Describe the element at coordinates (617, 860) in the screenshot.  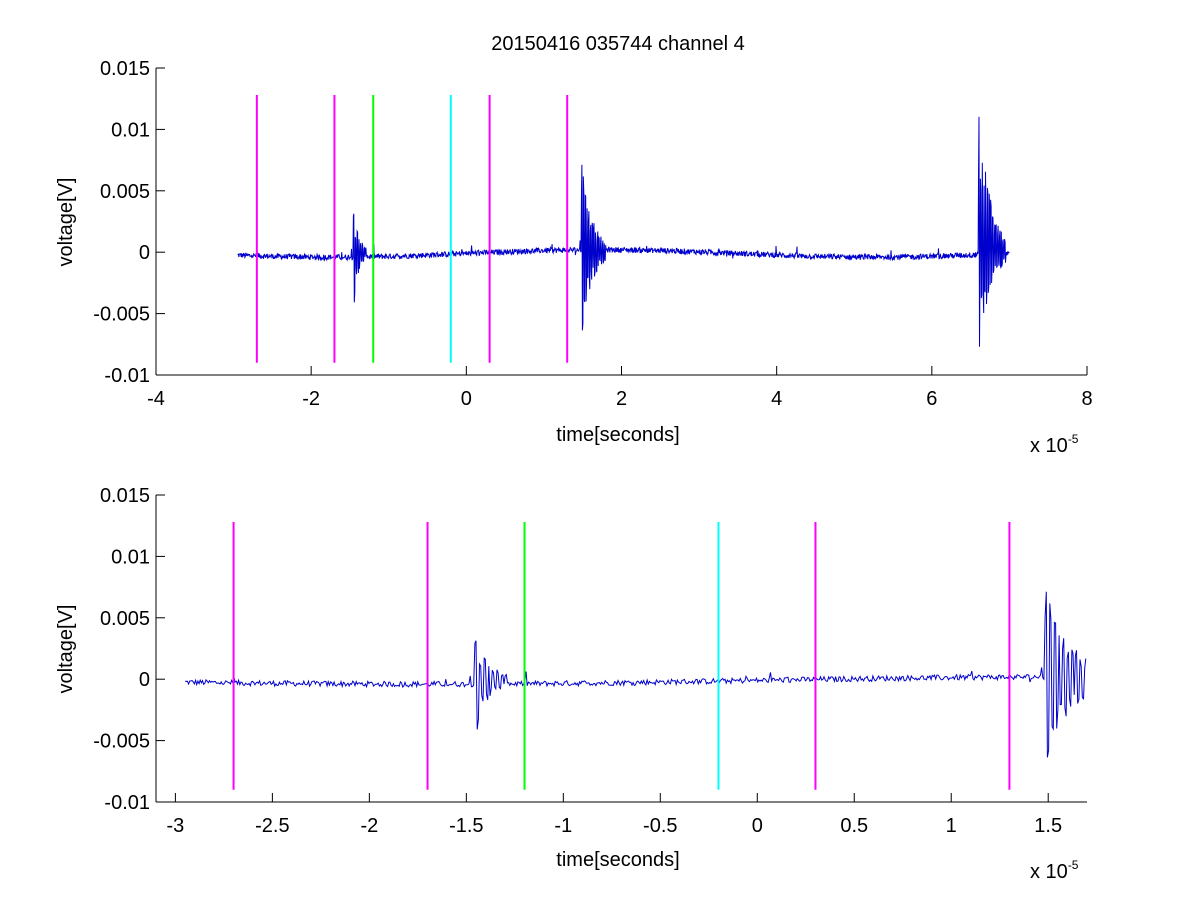
I see `bottom-x-axis-label: time[seconds]` at that location.